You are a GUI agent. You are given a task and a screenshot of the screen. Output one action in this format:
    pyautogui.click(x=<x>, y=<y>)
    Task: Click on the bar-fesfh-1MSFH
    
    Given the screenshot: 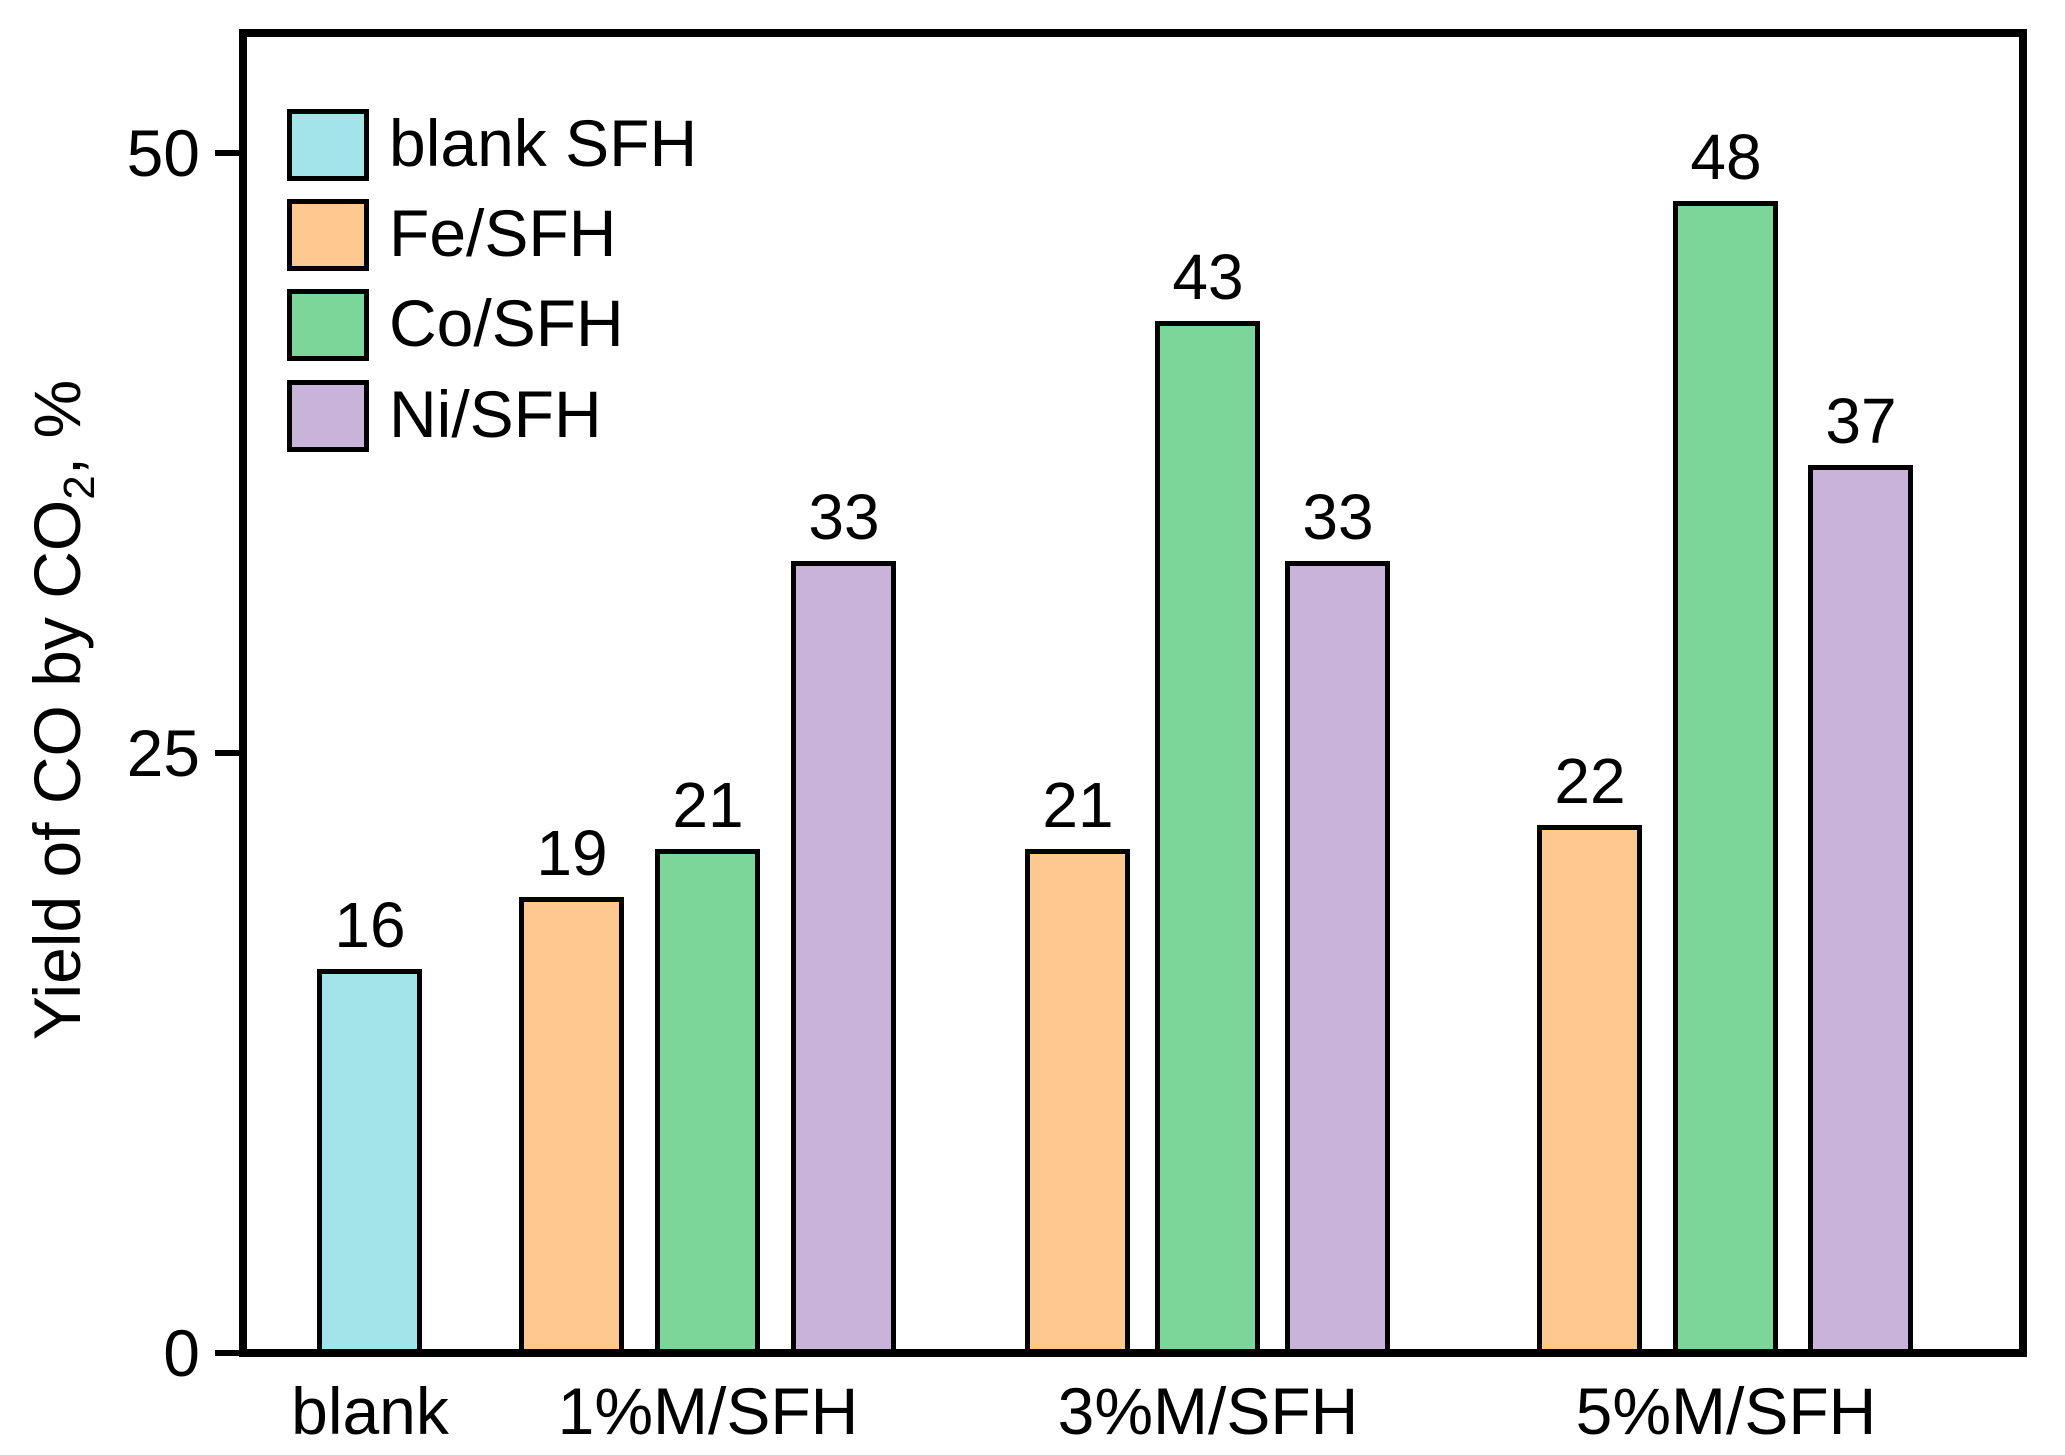 What is the action you would take?
    pyautogui.click(x=571, y=1126)
    